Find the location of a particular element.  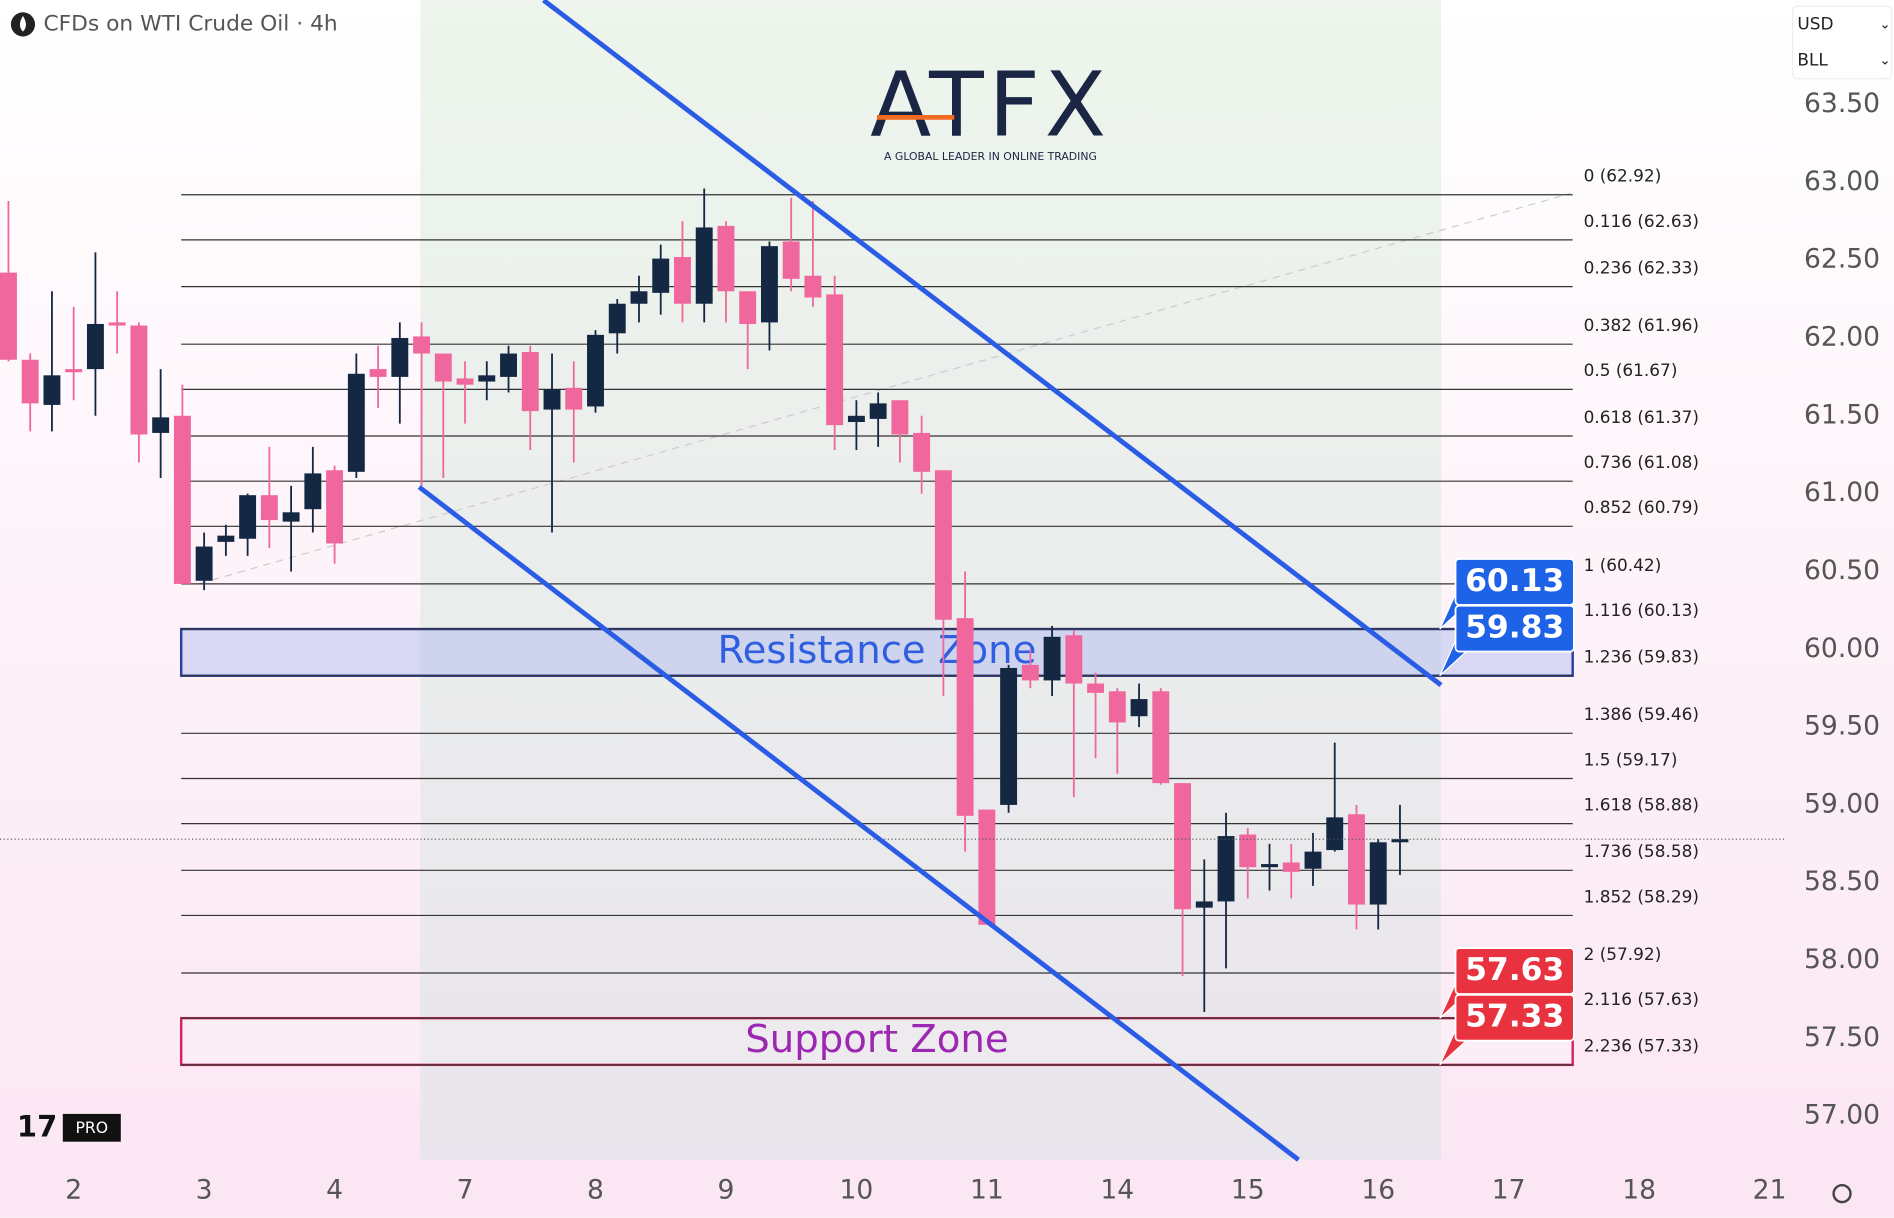

fib-label: 1.116 (60.13) is located at coordinates (1641, 610).